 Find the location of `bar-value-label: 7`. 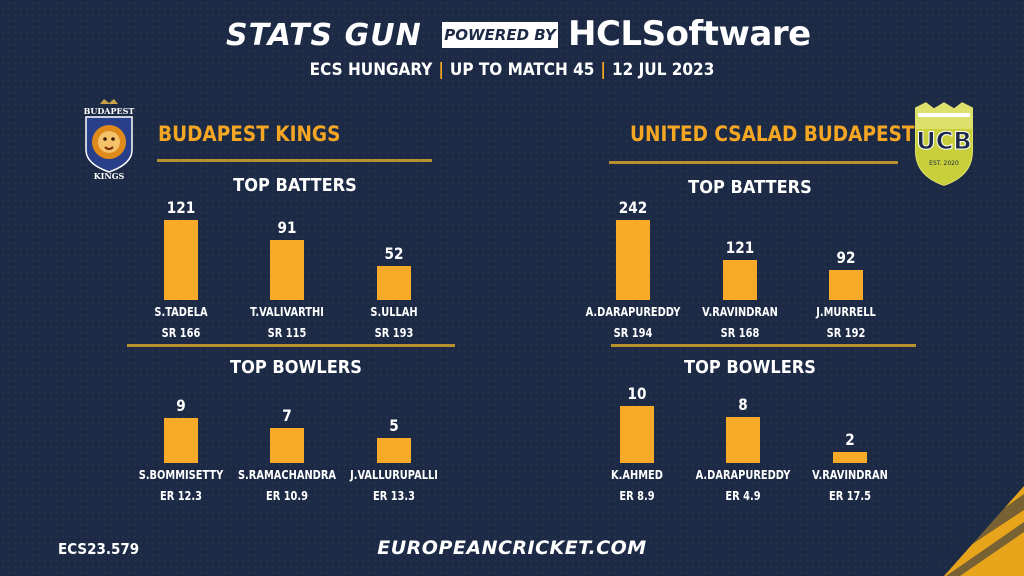

bar-value-label: 7 is located at coordinates (287, 415).